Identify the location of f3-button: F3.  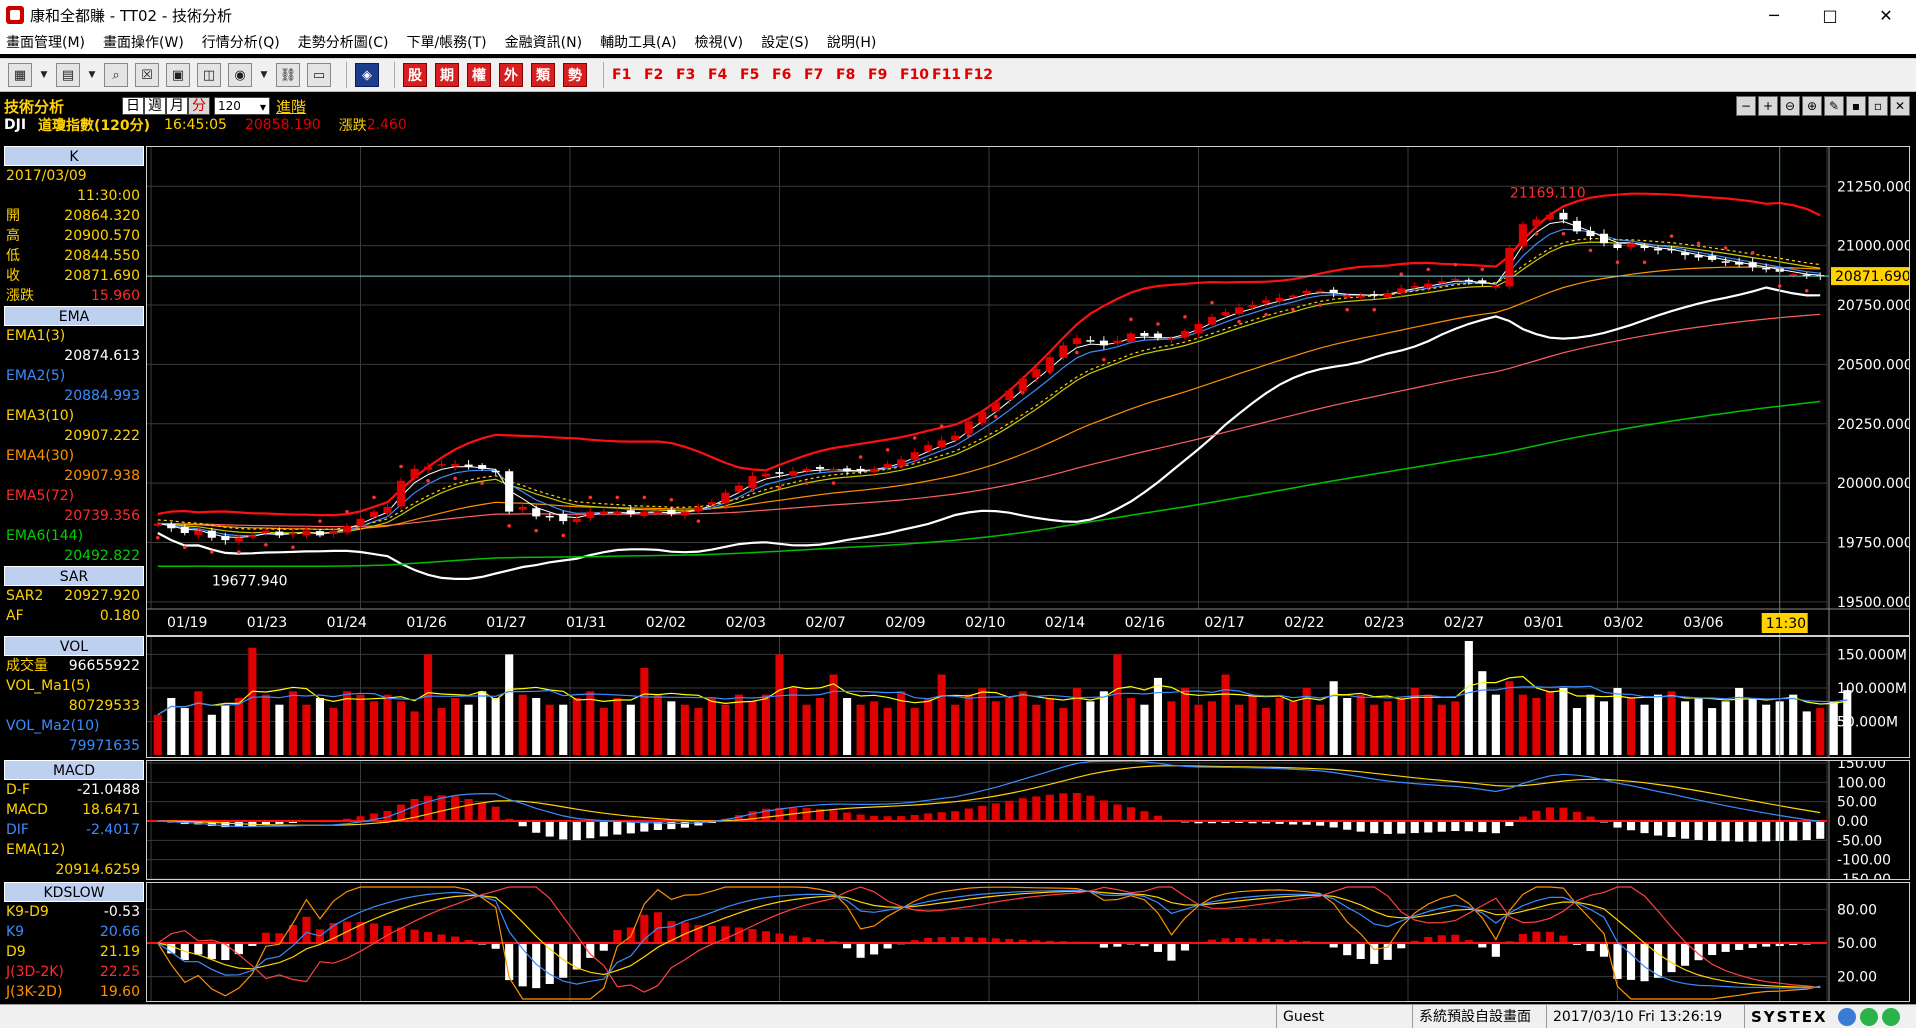
(686, 75).